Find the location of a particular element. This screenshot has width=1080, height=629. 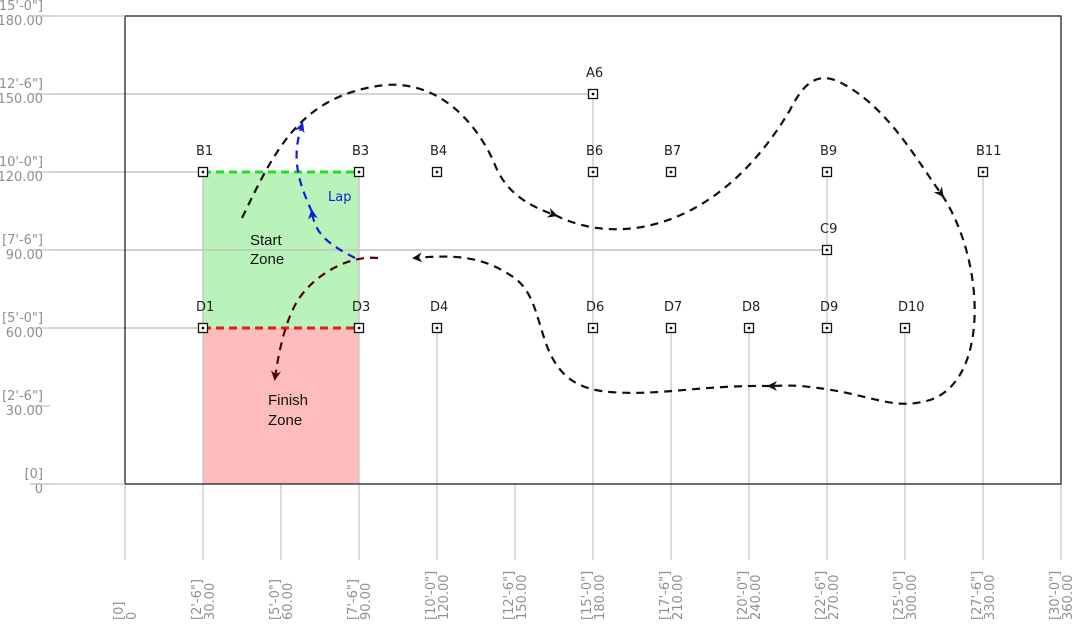

x-tick-label-num: 300.00 is located at coordinates (912, 598).